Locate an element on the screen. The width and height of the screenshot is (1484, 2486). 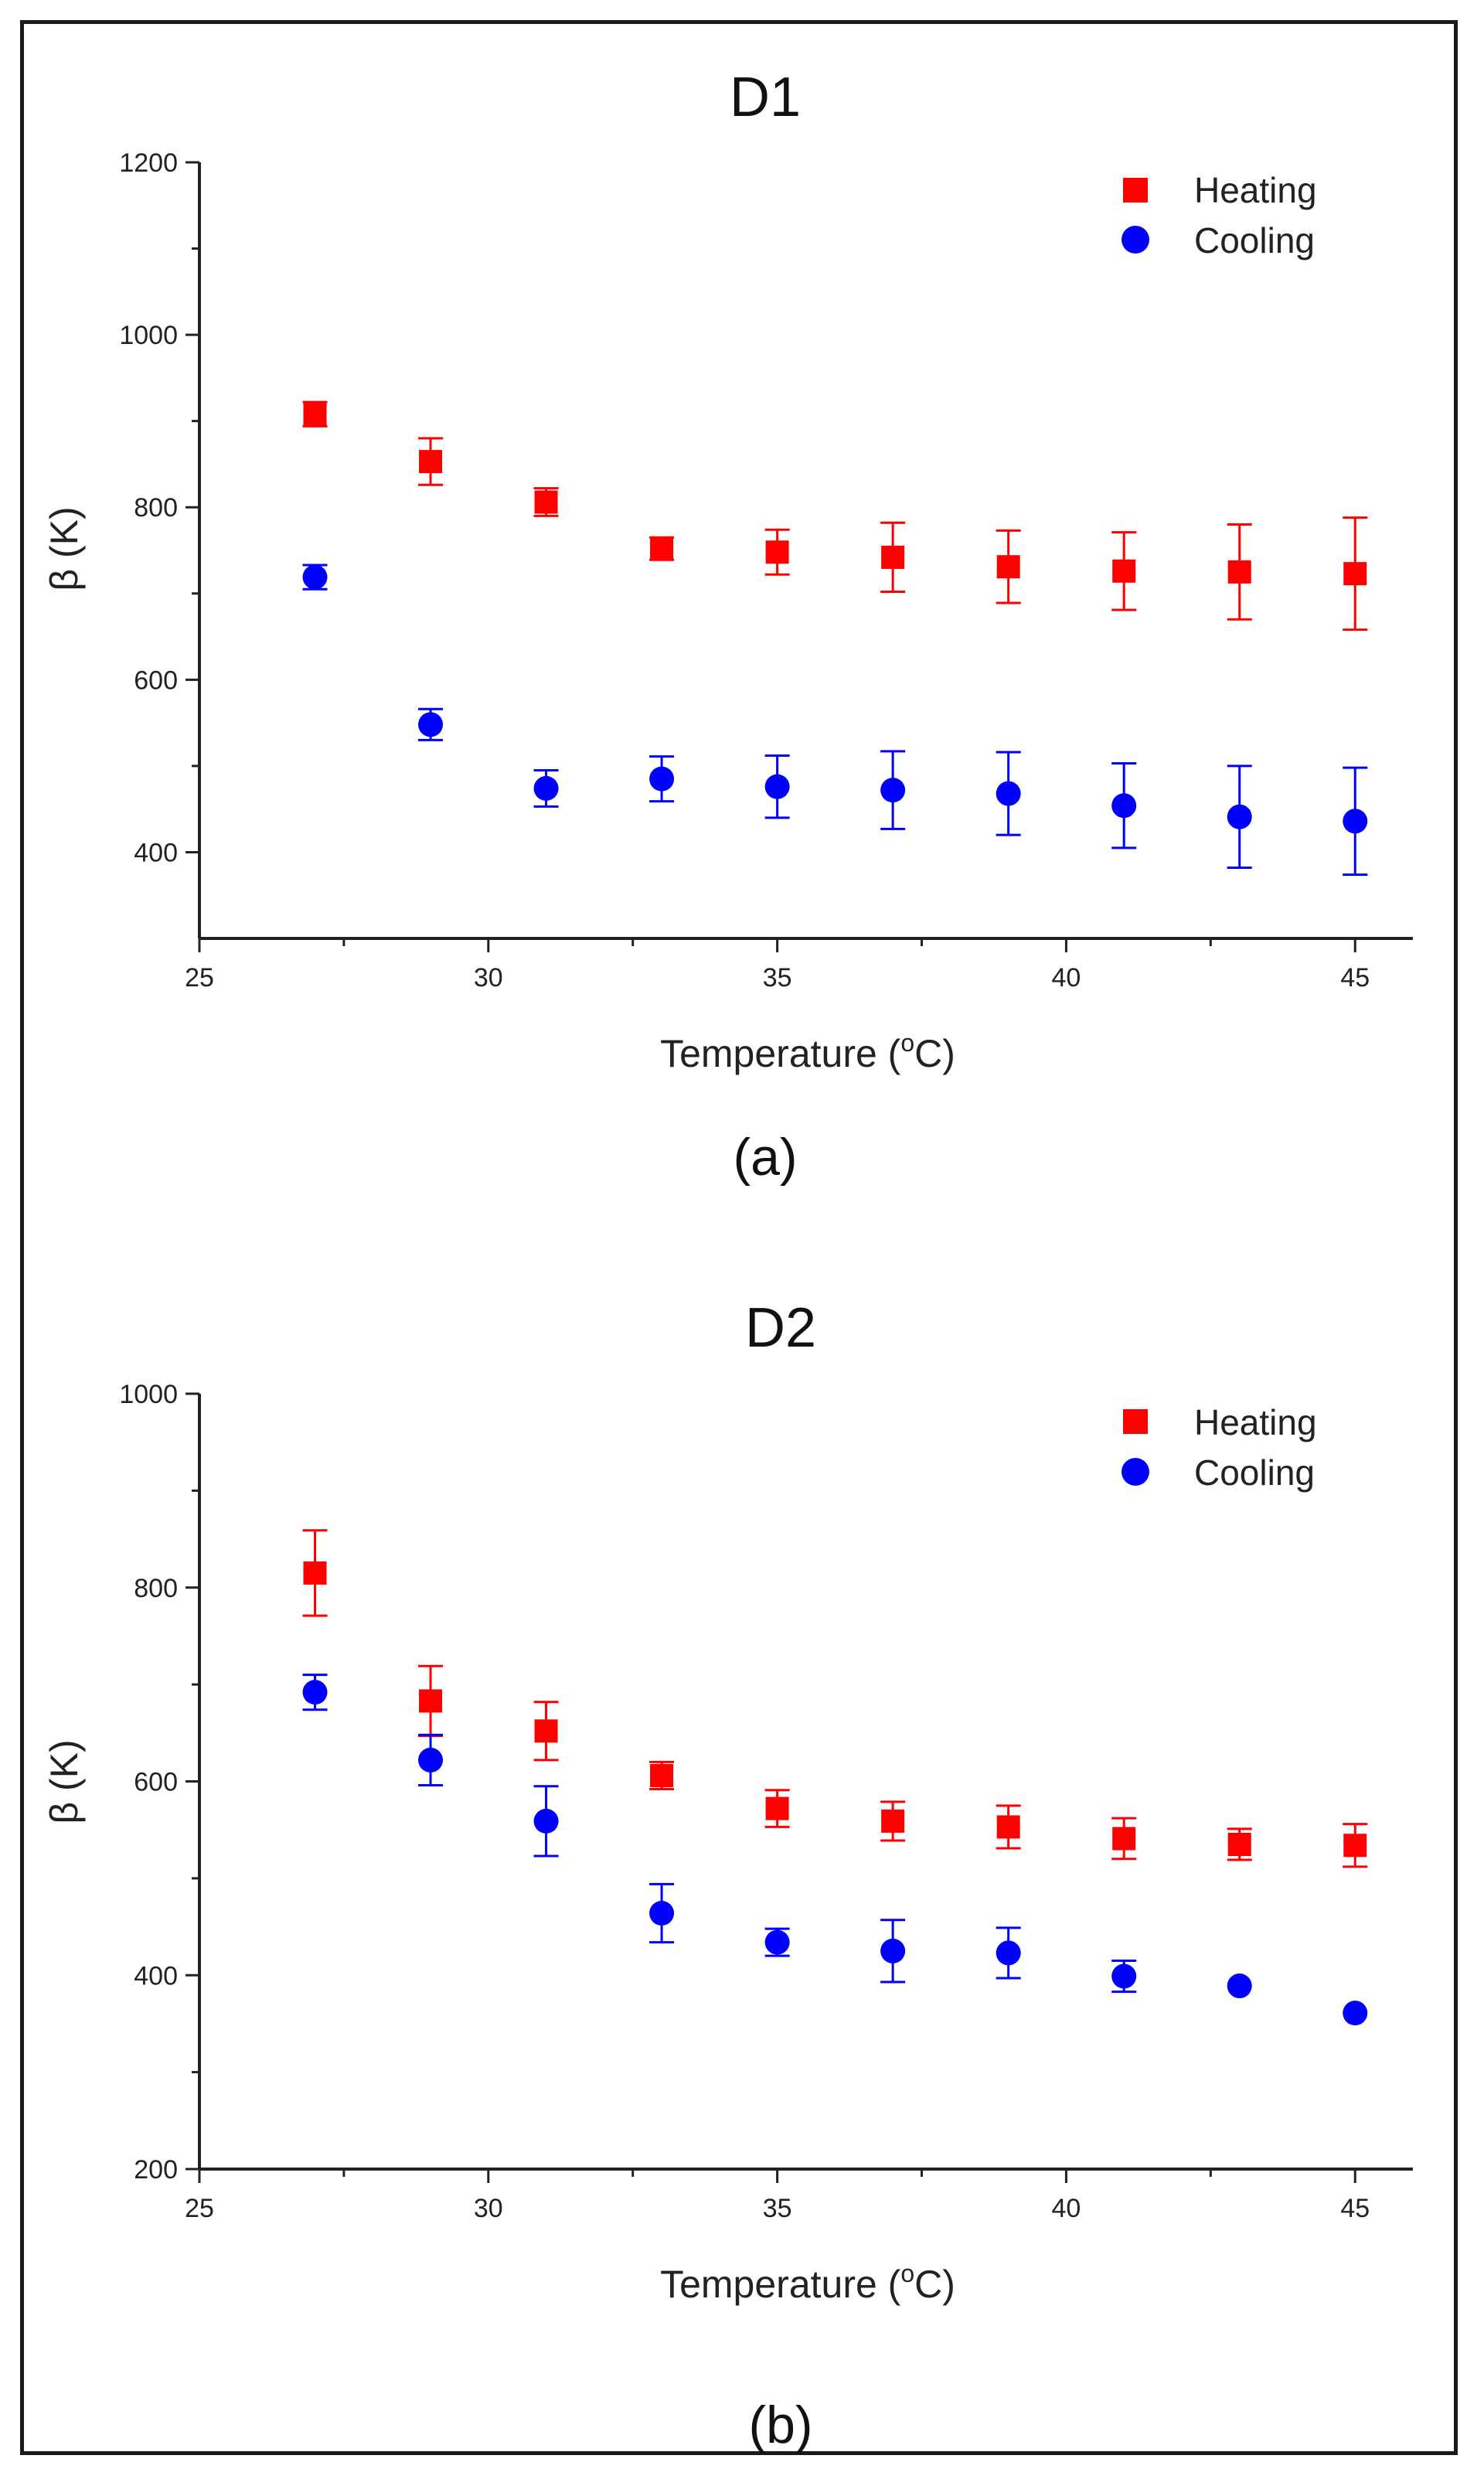
x-tick-label-b: 25 is located at coordinates (199, 2208).